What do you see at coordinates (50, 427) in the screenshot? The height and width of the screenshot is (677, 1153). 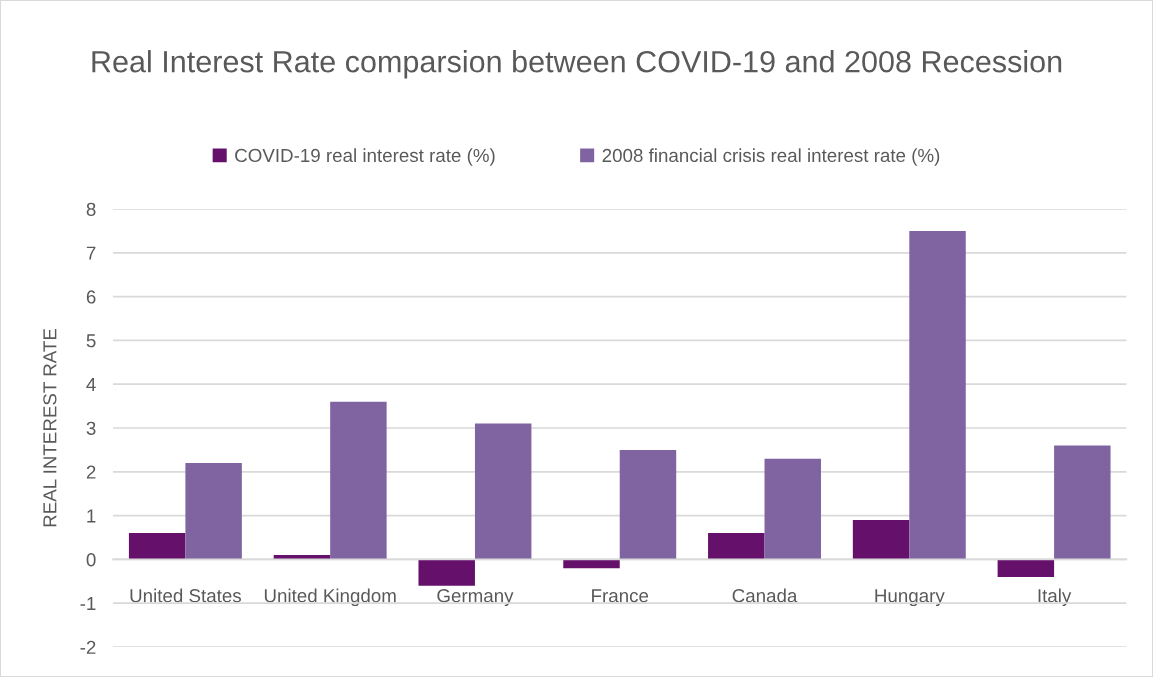 I see `y-axis-title: REAL INTEREST RATE` at bounding box center [50, 427].